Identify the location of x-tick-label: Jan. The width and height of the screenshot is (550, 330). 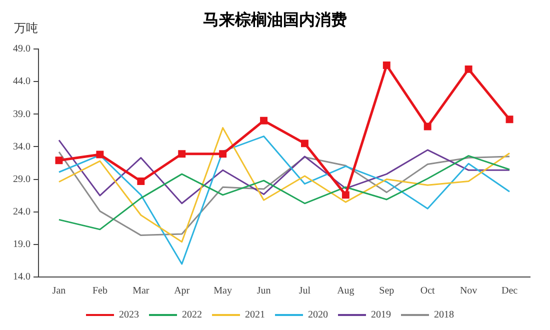
(59, 291).